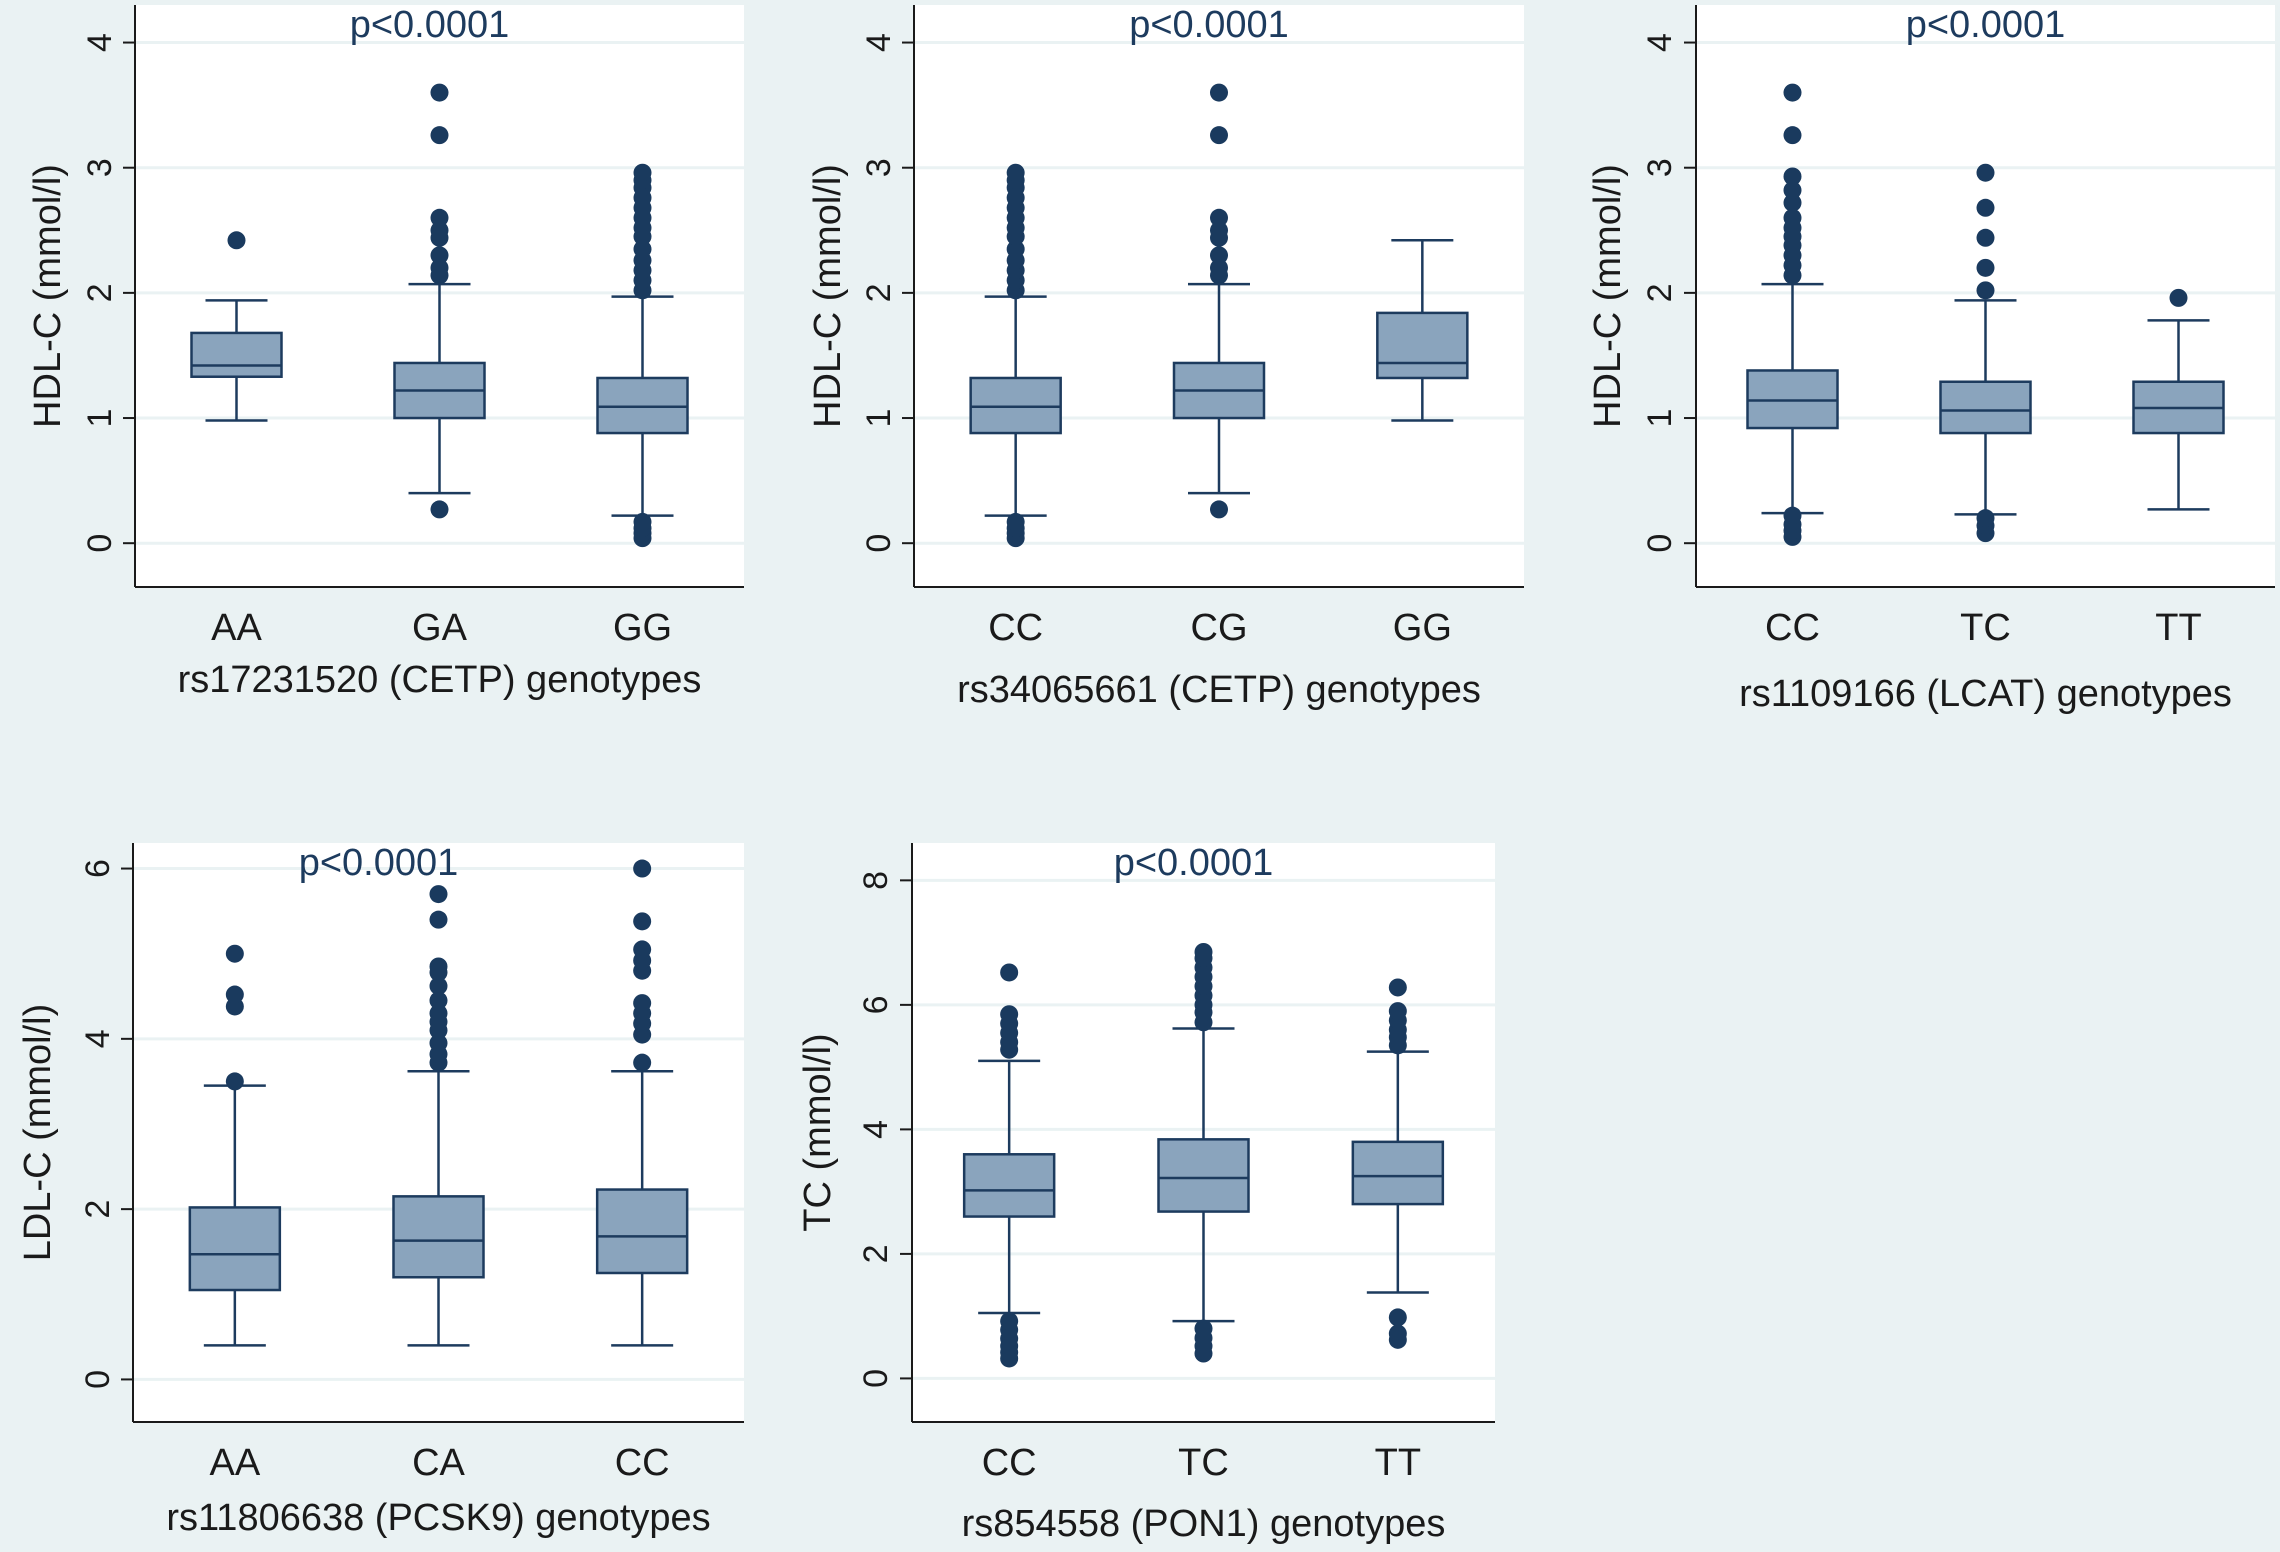 This screenshot has width=2280, height=1552. What do you see at coordinates (1608, 296) in the screenshot?
I see `y-axis-label: HDL-C (mmol/l)` at bounding box center [1608, 296].